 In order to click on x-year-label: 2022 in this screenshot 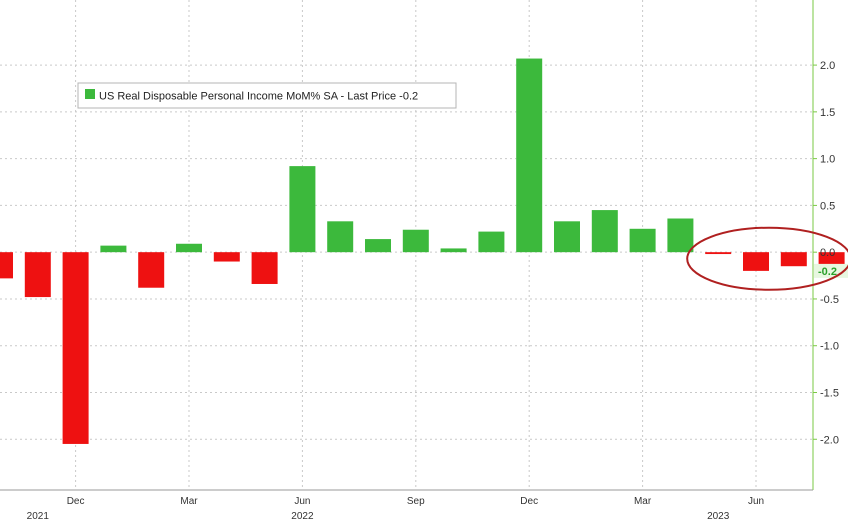, I will do `click(302, 516)`.